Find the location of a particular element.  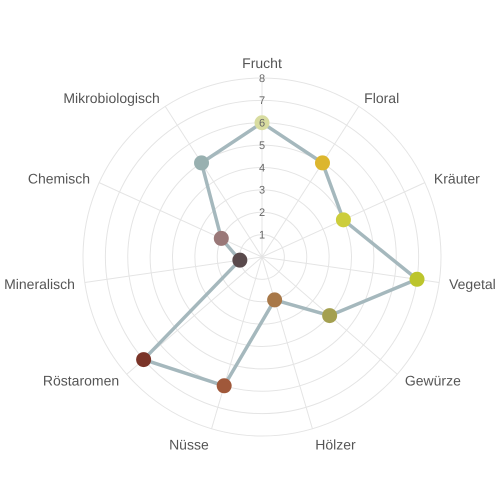

spoke-label: Chemisch is located at coordinates (59, 178).